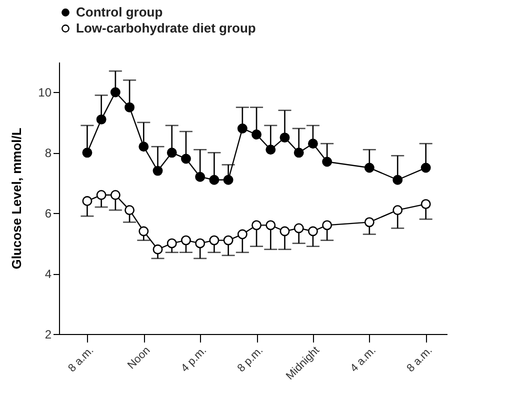 The image size is (518, 408). What do you see at coordinates (119, 12) in the screenshot?
I see `legend-label: Control group` at bounding box center [119, 12].